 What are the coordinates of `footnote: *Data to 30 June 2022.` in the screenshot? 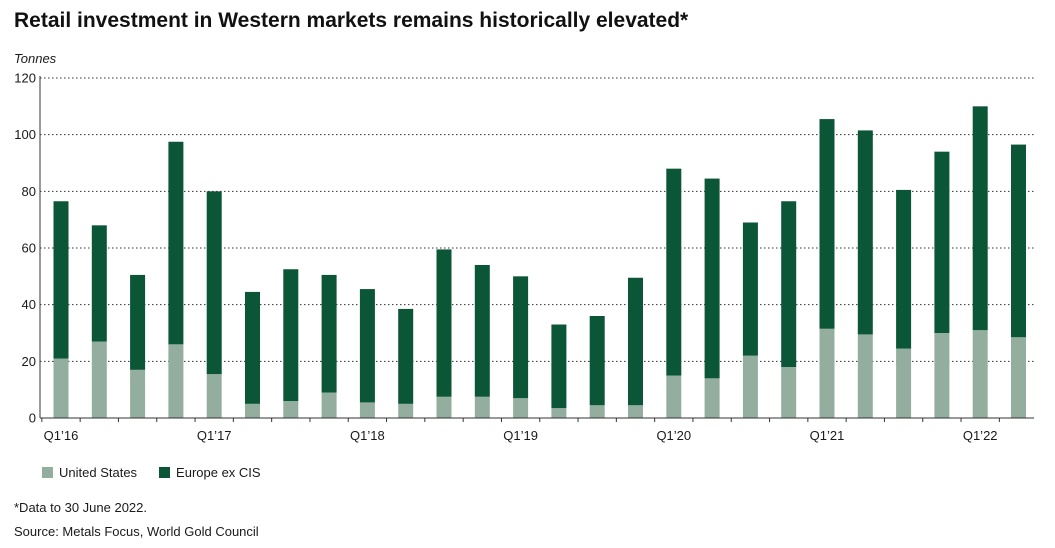 It's located at (80, 507).